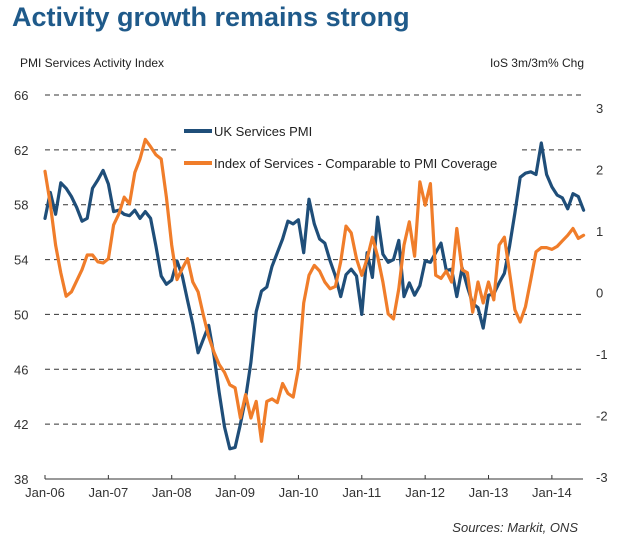 The width and height of the screenshot is (620, 544). Describe the element at coordinates (552, 492) in the screenshot. I see `x-tick-label: Jan-14` at that location.